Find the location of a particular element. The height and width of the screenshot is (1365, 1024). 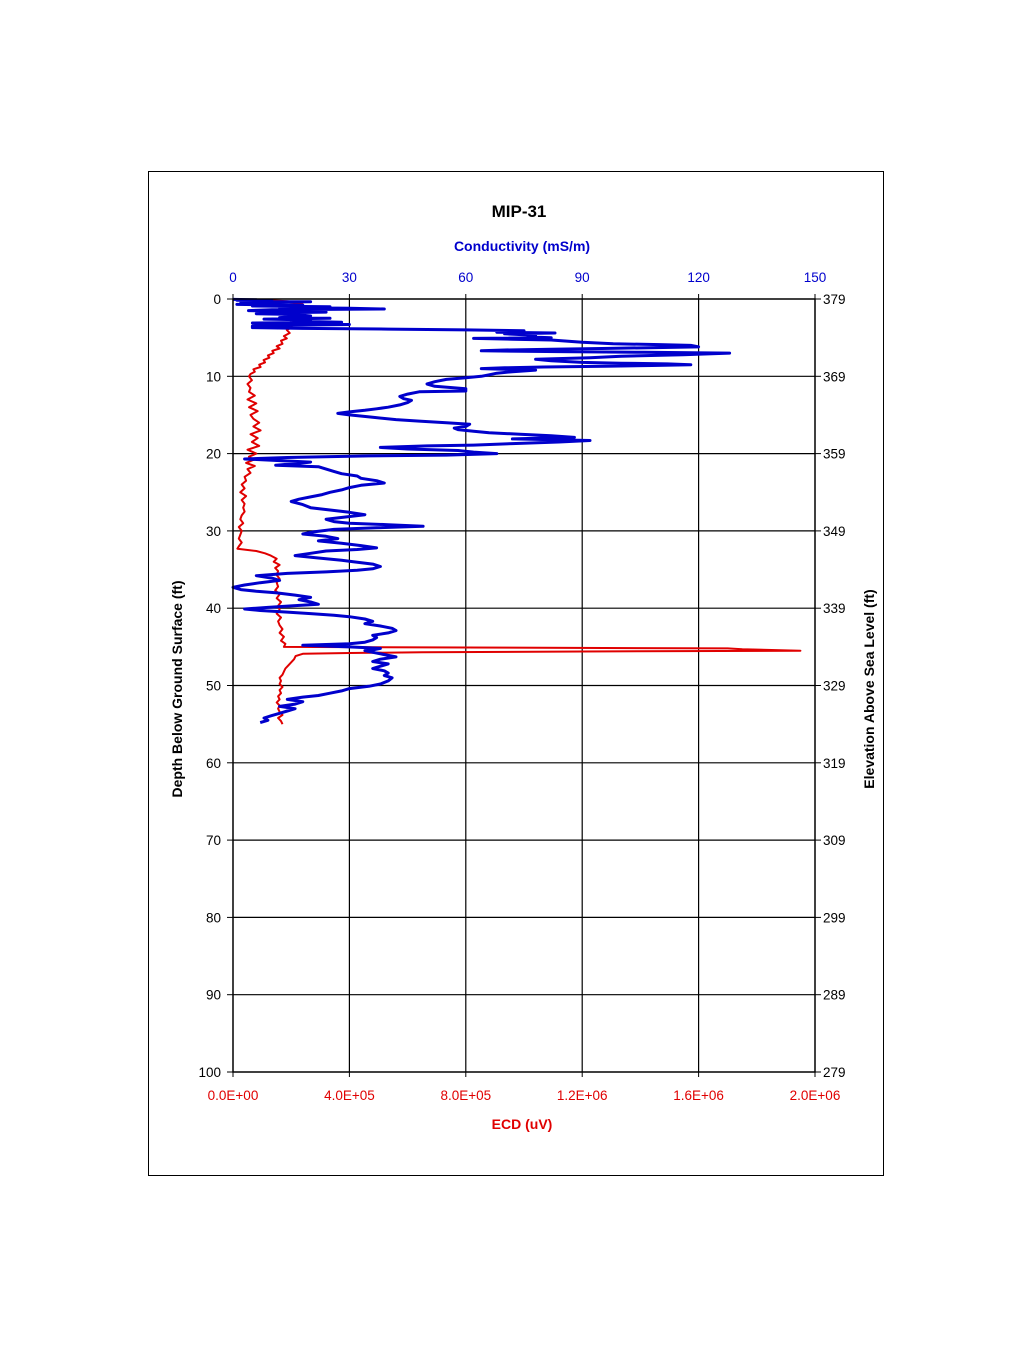

conductivity-tick-label: 0 is located at coordinates (233, 277).